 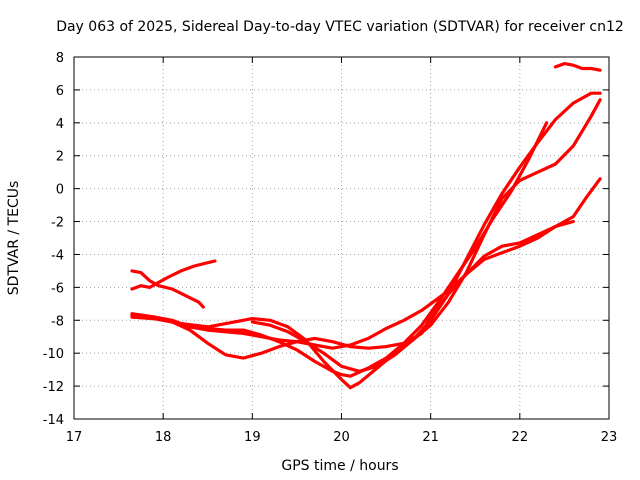 I want to click on y-tick-label: -10, so click(x=53, y=354).